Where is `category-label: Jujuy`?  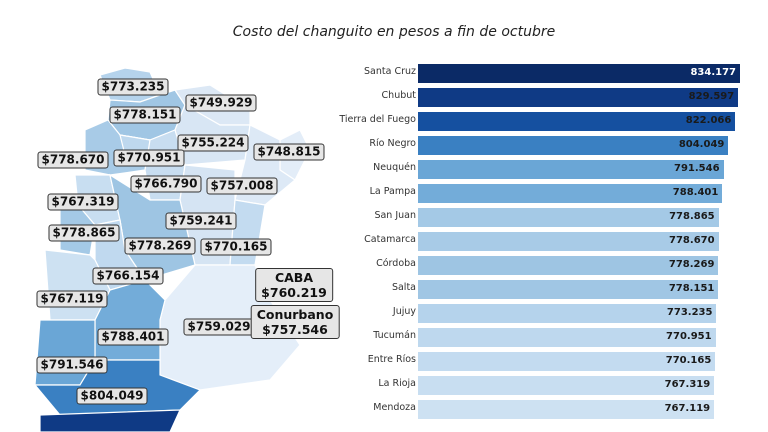 category-label: Jujuy is located at coordinates (404, 312).